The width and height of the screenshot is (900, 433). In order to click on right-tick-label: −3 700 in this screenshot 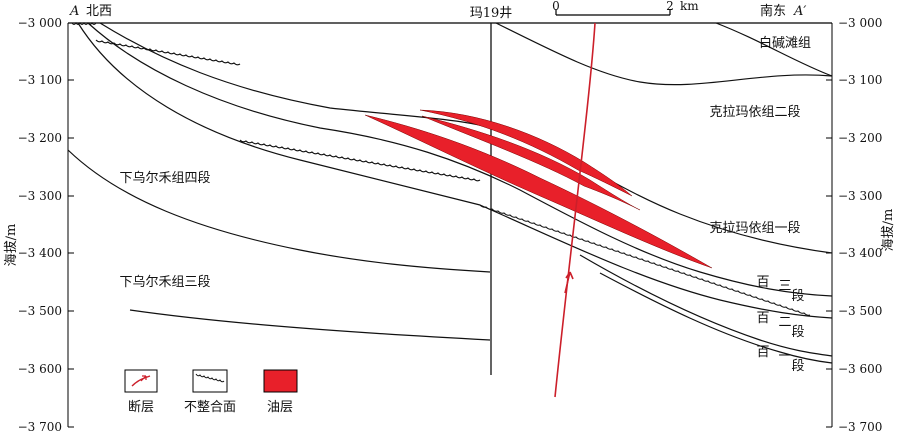, I will do `click(860, 426)`.